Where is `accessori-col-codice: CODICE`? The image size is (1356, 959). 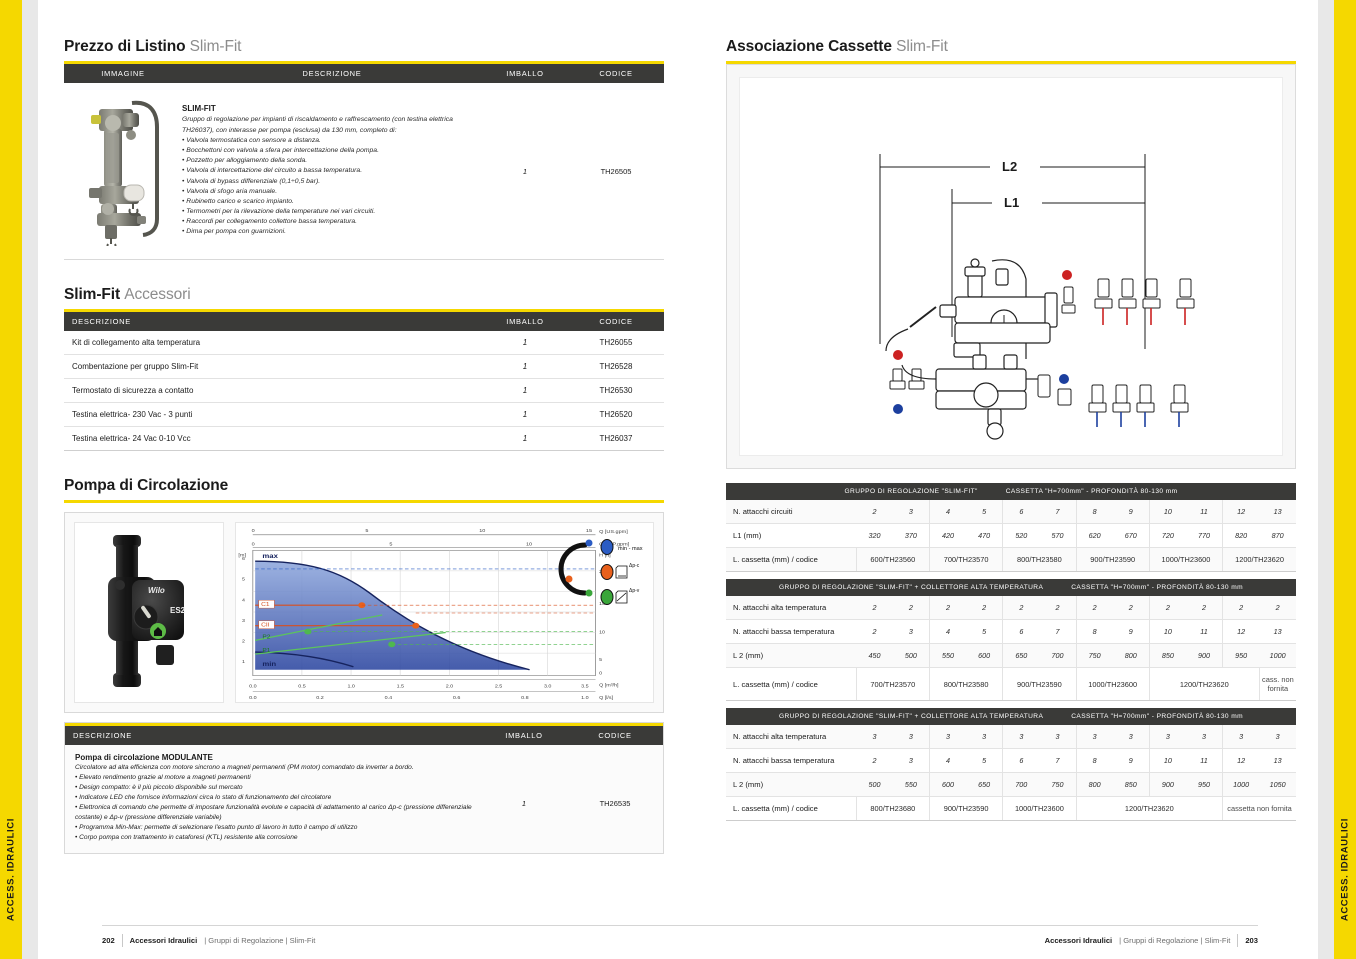 accessori-col-codice: CODICE is located at coordinates (616, 321).